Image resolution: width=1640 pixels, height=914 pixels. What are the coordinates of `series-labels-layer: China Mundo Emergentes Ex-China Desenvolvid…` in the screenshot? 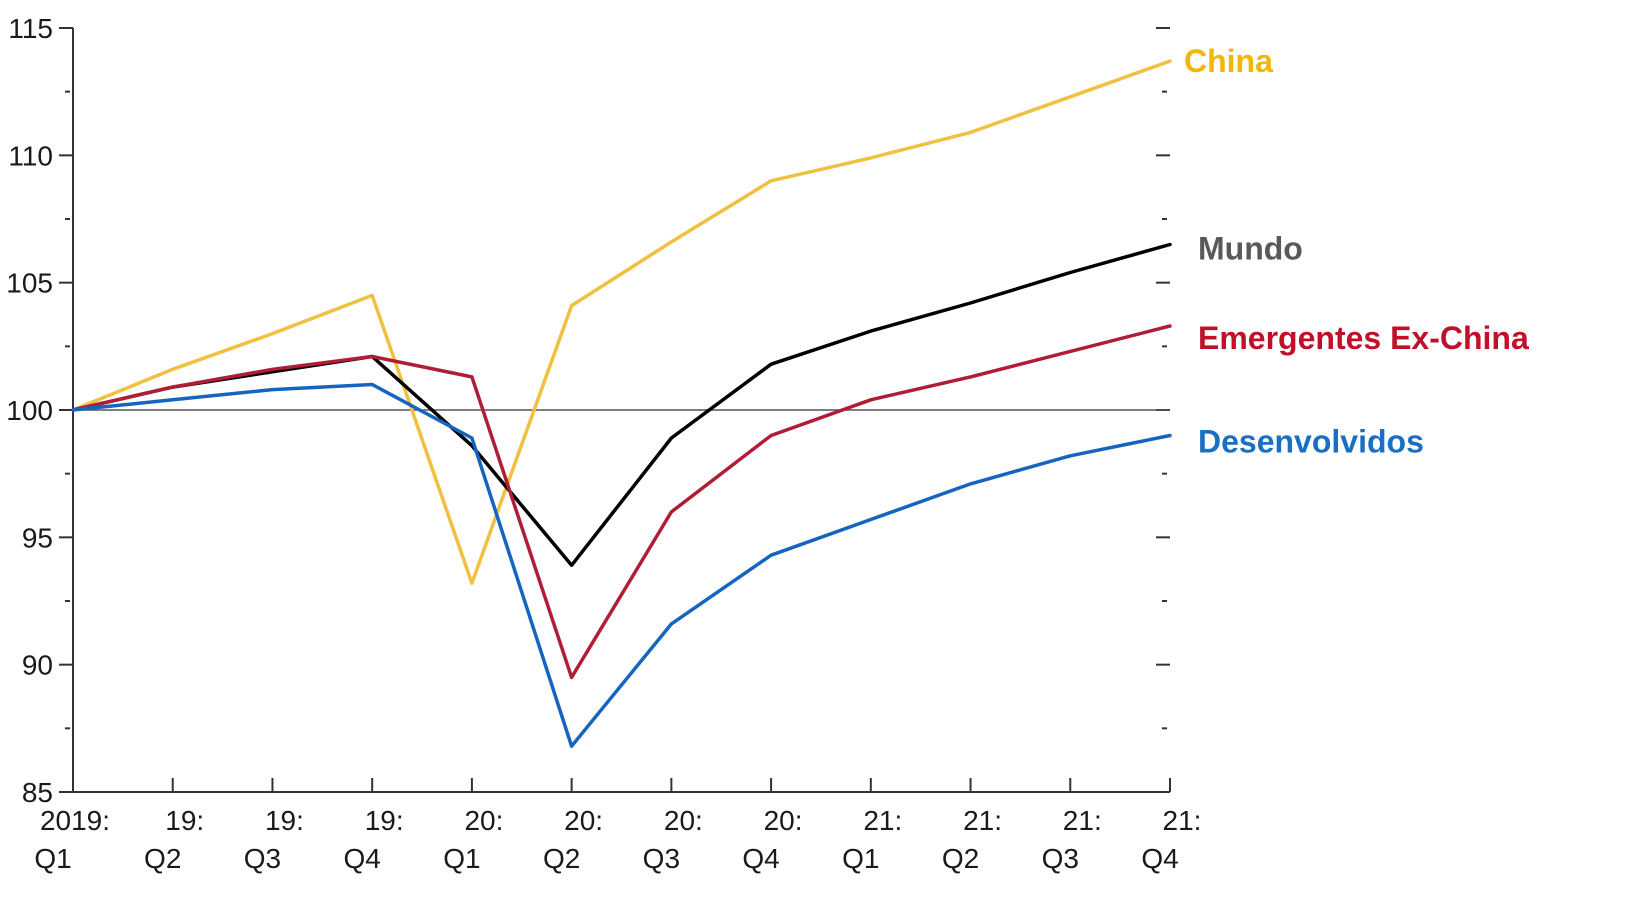 It's located at (1356, 251).